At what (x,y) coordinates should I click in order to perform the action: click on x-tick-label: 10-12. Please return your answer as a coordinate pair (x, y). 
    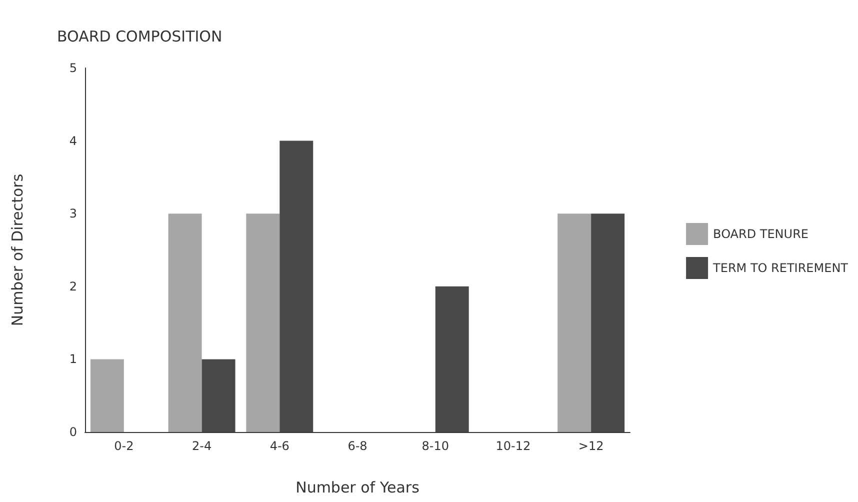
    Looking at the image, I should click on (513, 446).